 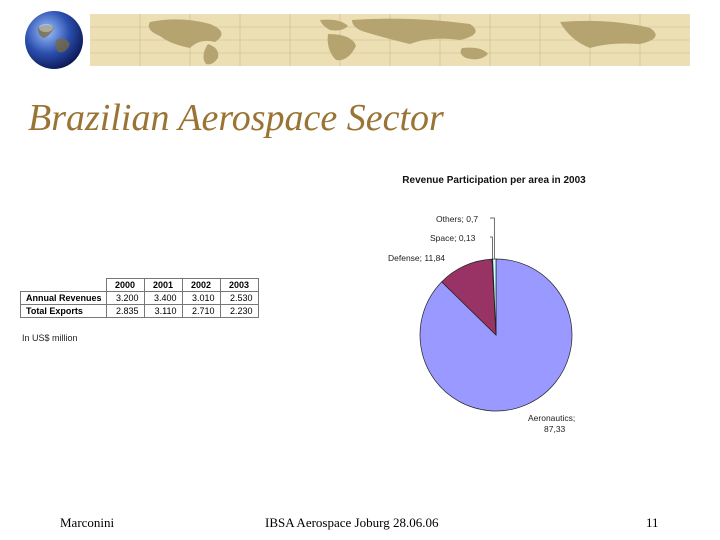 I want to click on pie-leader-lines, so click(x=492, y=238).